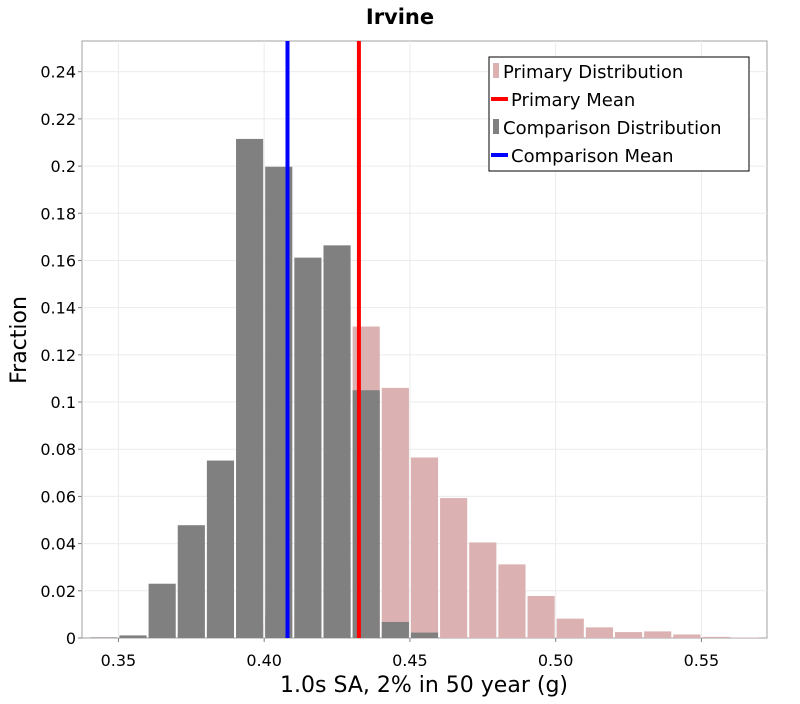  What do you see at coordinates (573, 100) in the screenshot?
I see `legend-label-primary-mean: Primary Mean` at bounding box center [573, 100].